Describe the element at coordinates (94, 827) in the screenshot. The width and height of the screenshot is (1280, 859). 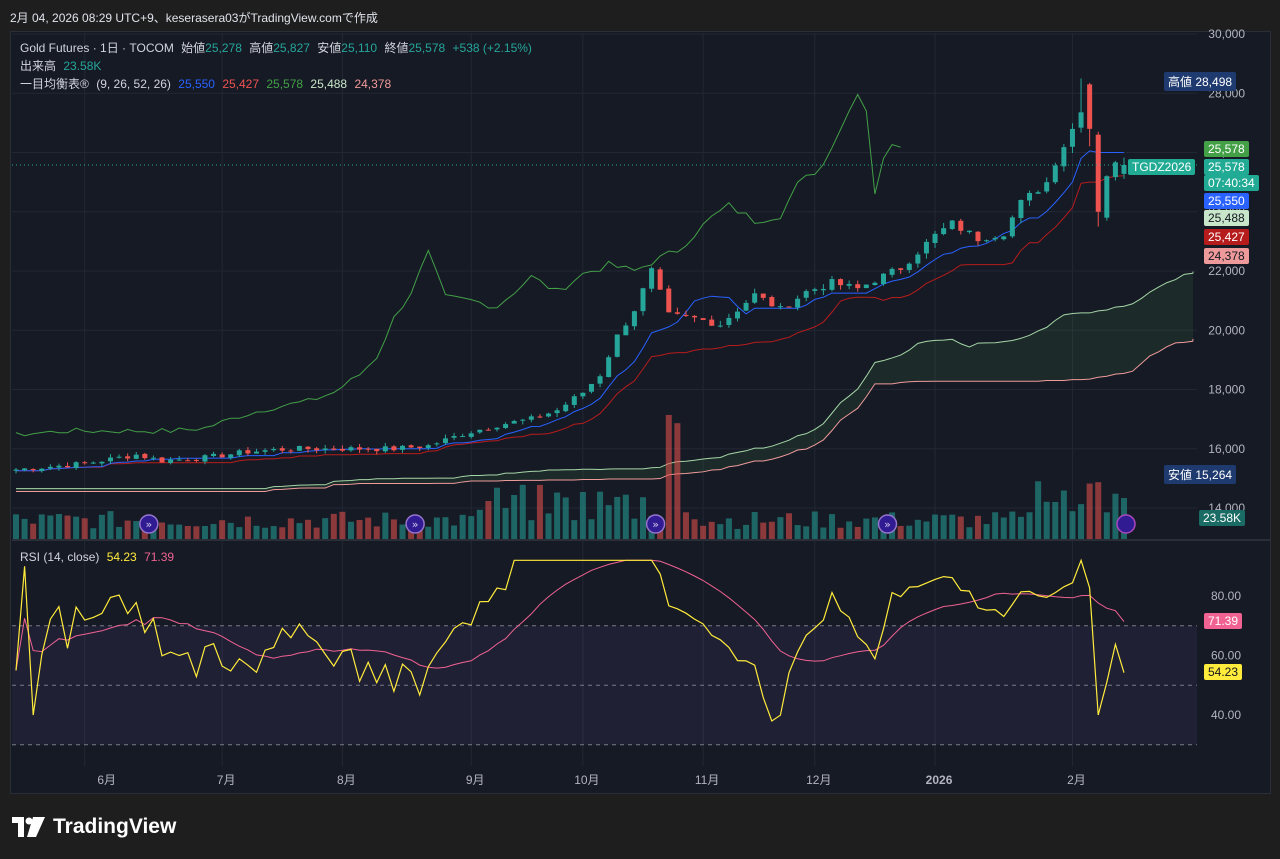
I see `tradingview-logo: TradingView` at that location.